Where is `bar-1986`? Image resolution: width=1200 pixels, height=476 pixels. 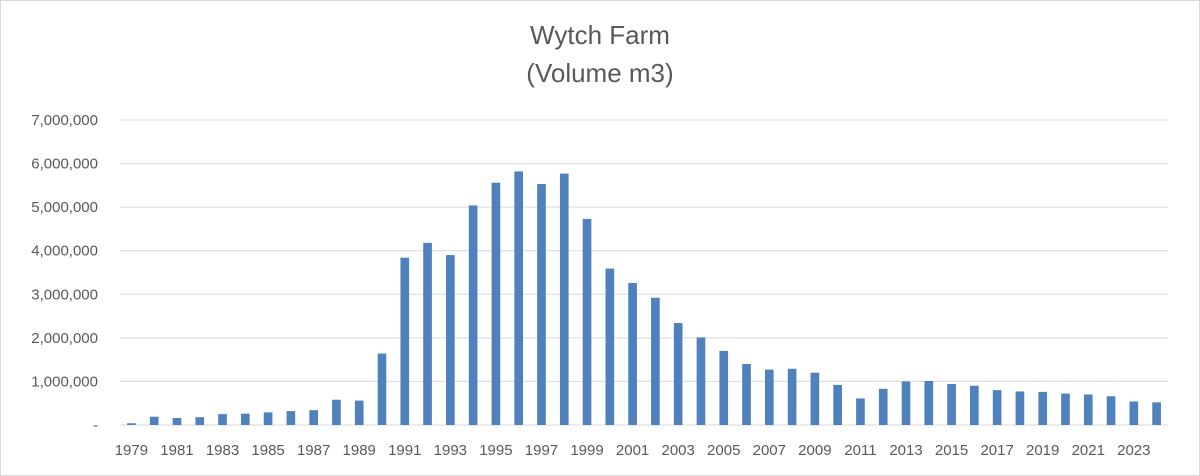 bar-1986 is located at coordinates (291, 418).